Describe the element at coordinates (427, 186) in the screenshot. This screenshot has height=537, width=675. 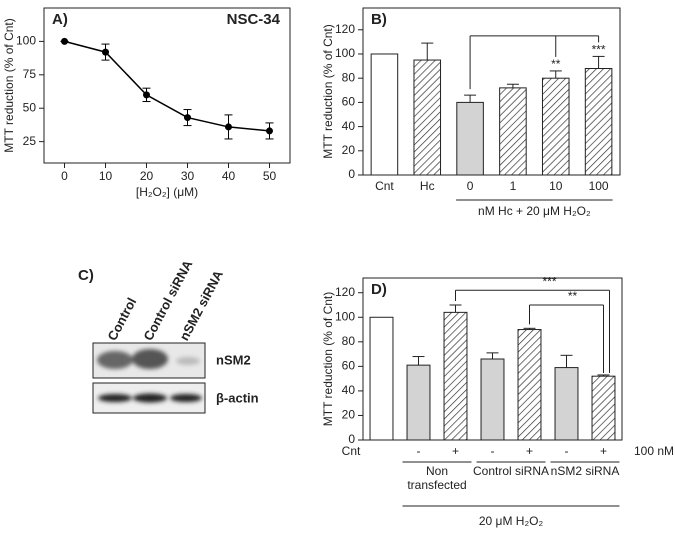
I see `x-tick-label: Hc` at that location.